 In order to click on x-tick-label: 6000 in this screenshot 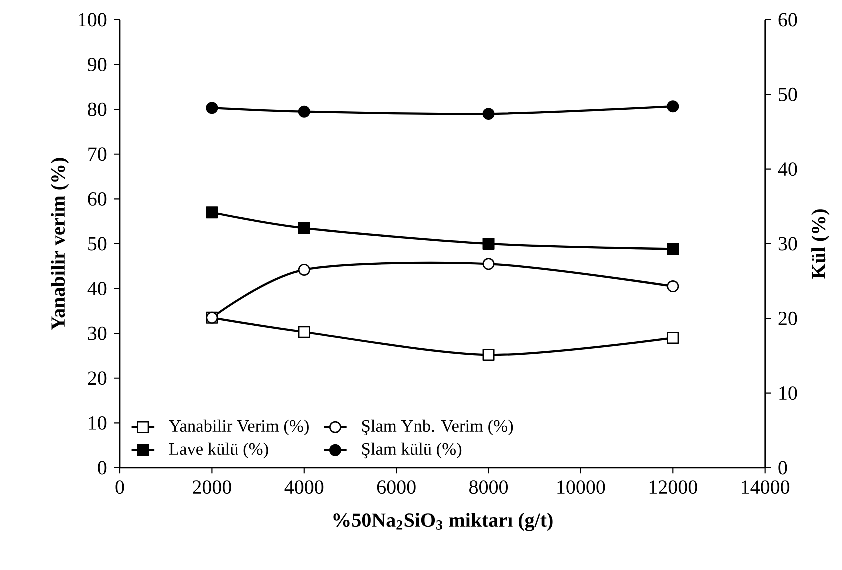, I will do `click(396, 487)`.